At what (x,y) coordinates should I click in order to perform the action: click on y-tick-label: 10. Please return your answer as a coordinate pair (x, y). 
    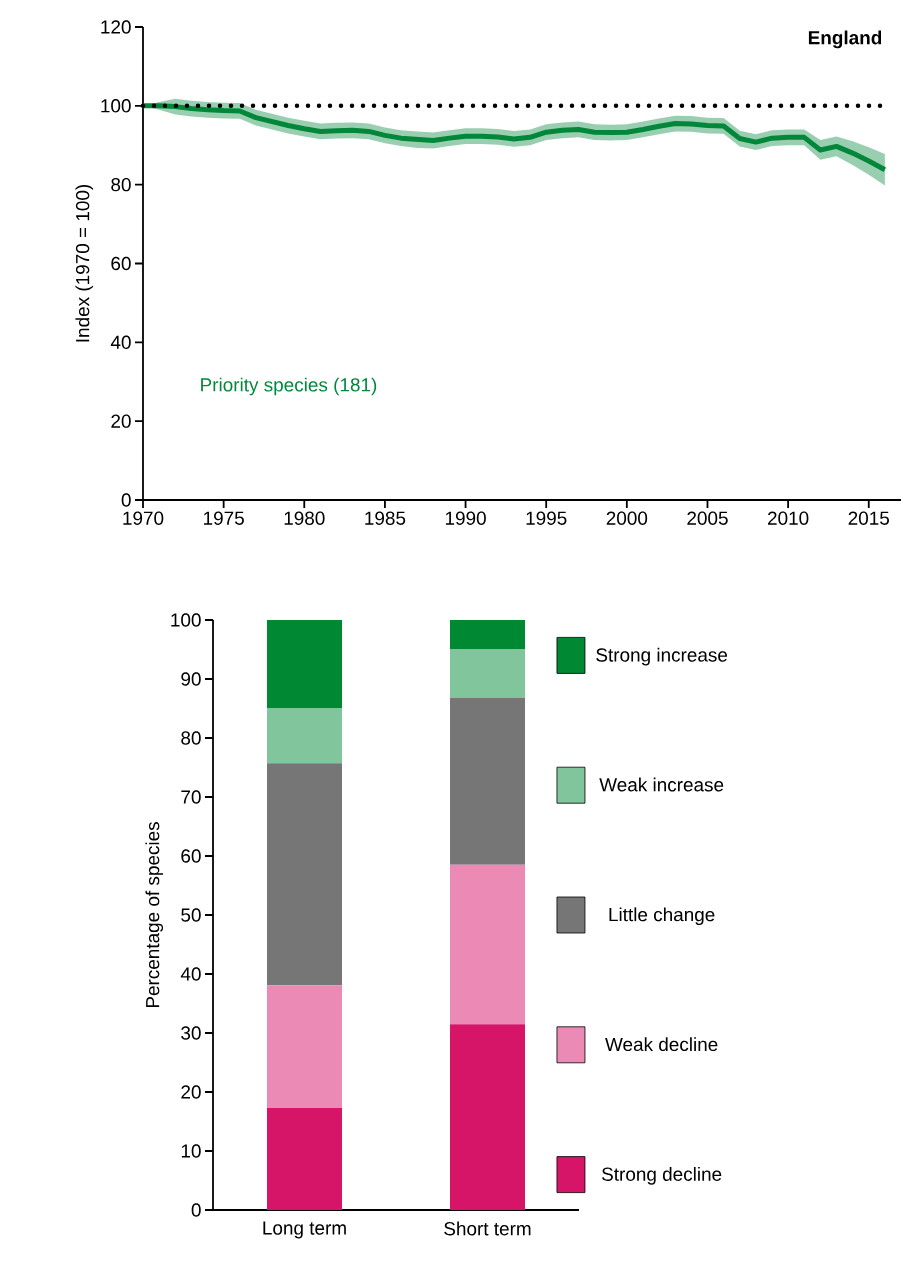
    Looking at the image, I should click on (191, 1151).